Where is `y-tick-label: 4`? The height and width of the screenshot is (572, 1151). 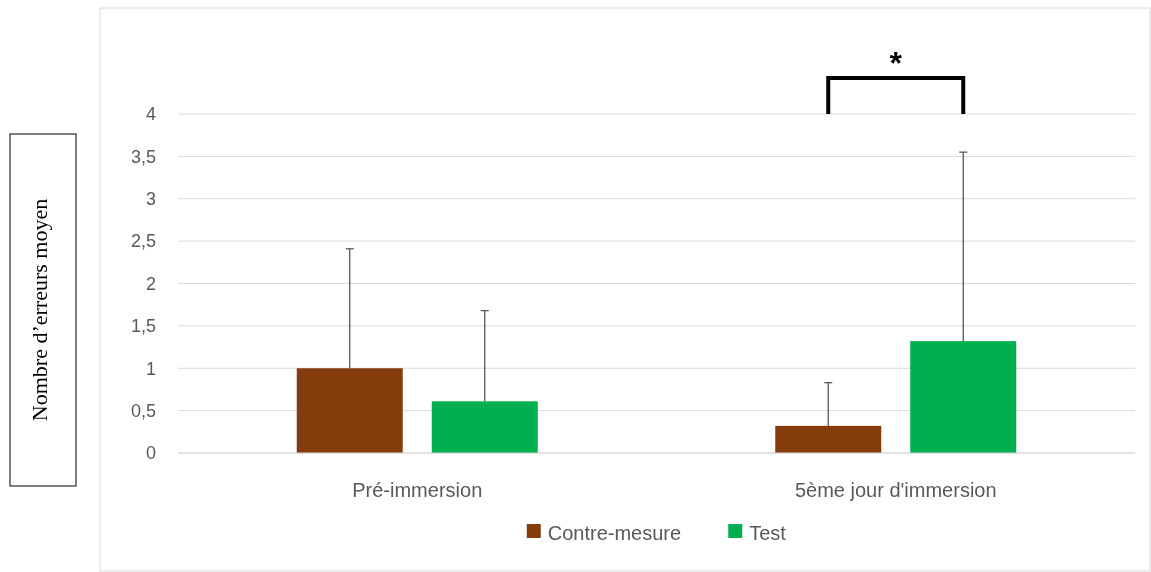
y-tick-label: 4 is located at coordinates (150, 114).